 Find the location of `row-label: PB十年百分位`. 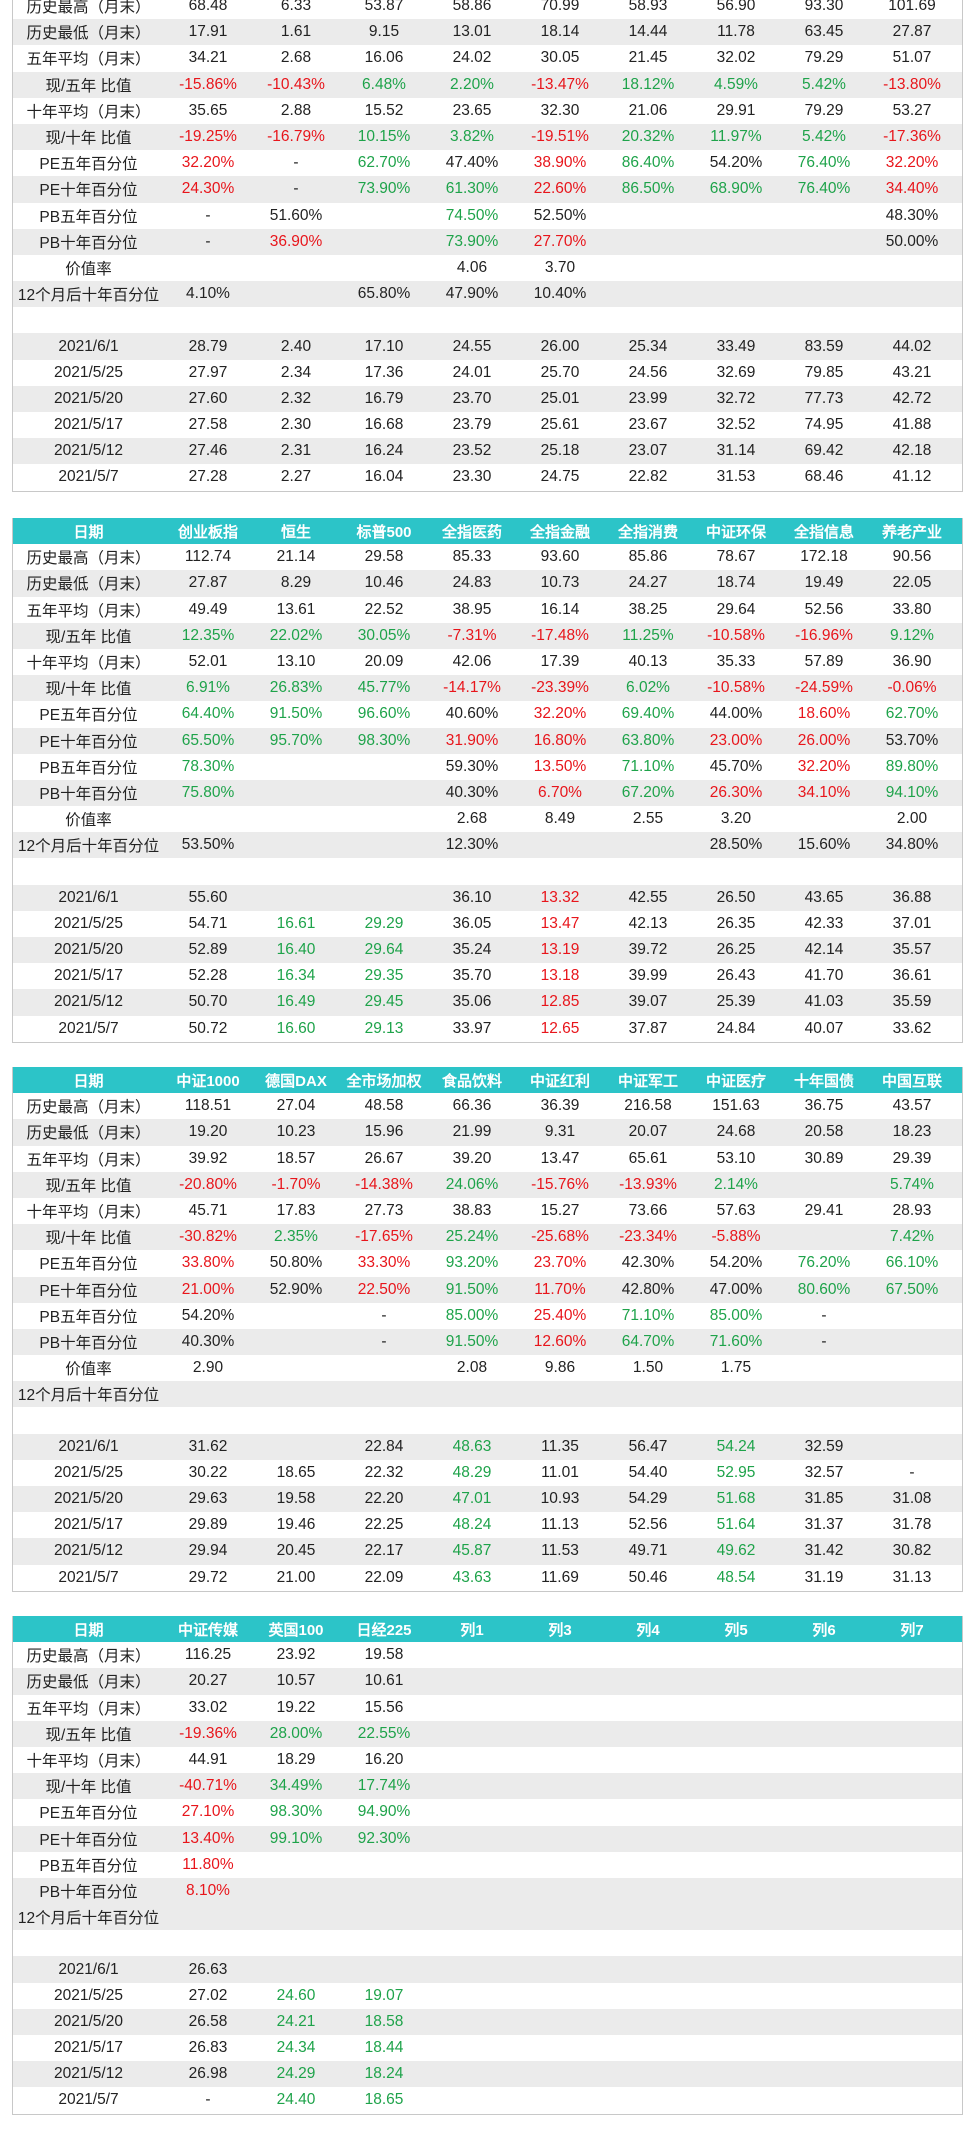

row-label: PB十年百分位 is located at coordinates (88, 794).